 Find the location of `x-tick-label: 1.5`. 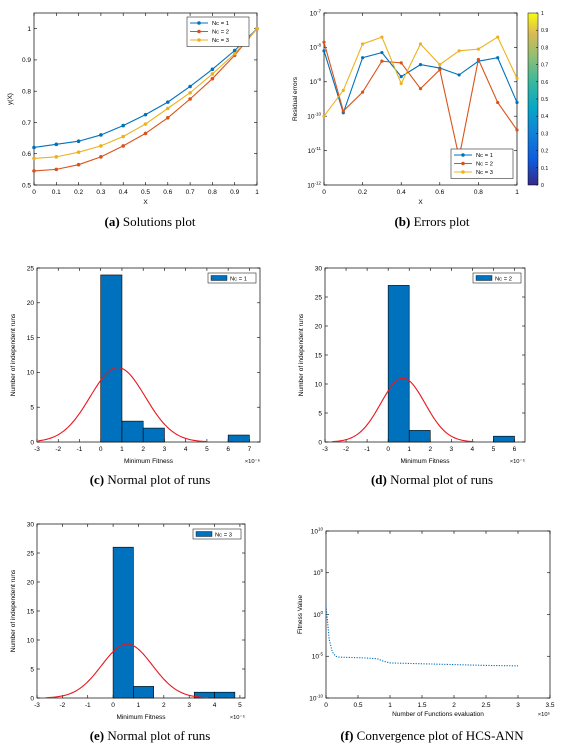

x-tick-label: 1.5 is located at coordinates (421, 705).